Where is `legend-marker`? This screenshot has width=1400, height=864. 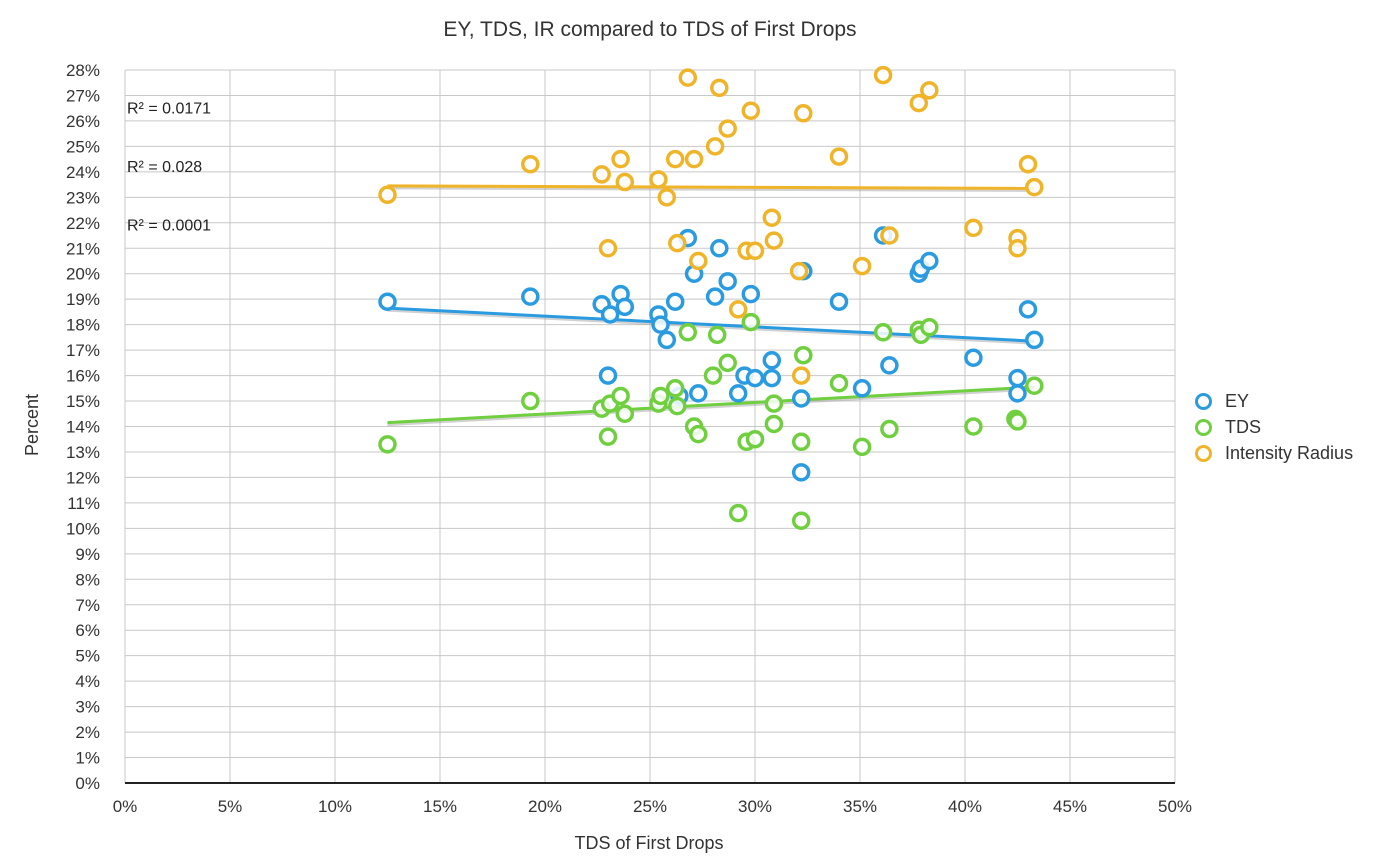
legend-marker is located at coordinates (1203, 401).